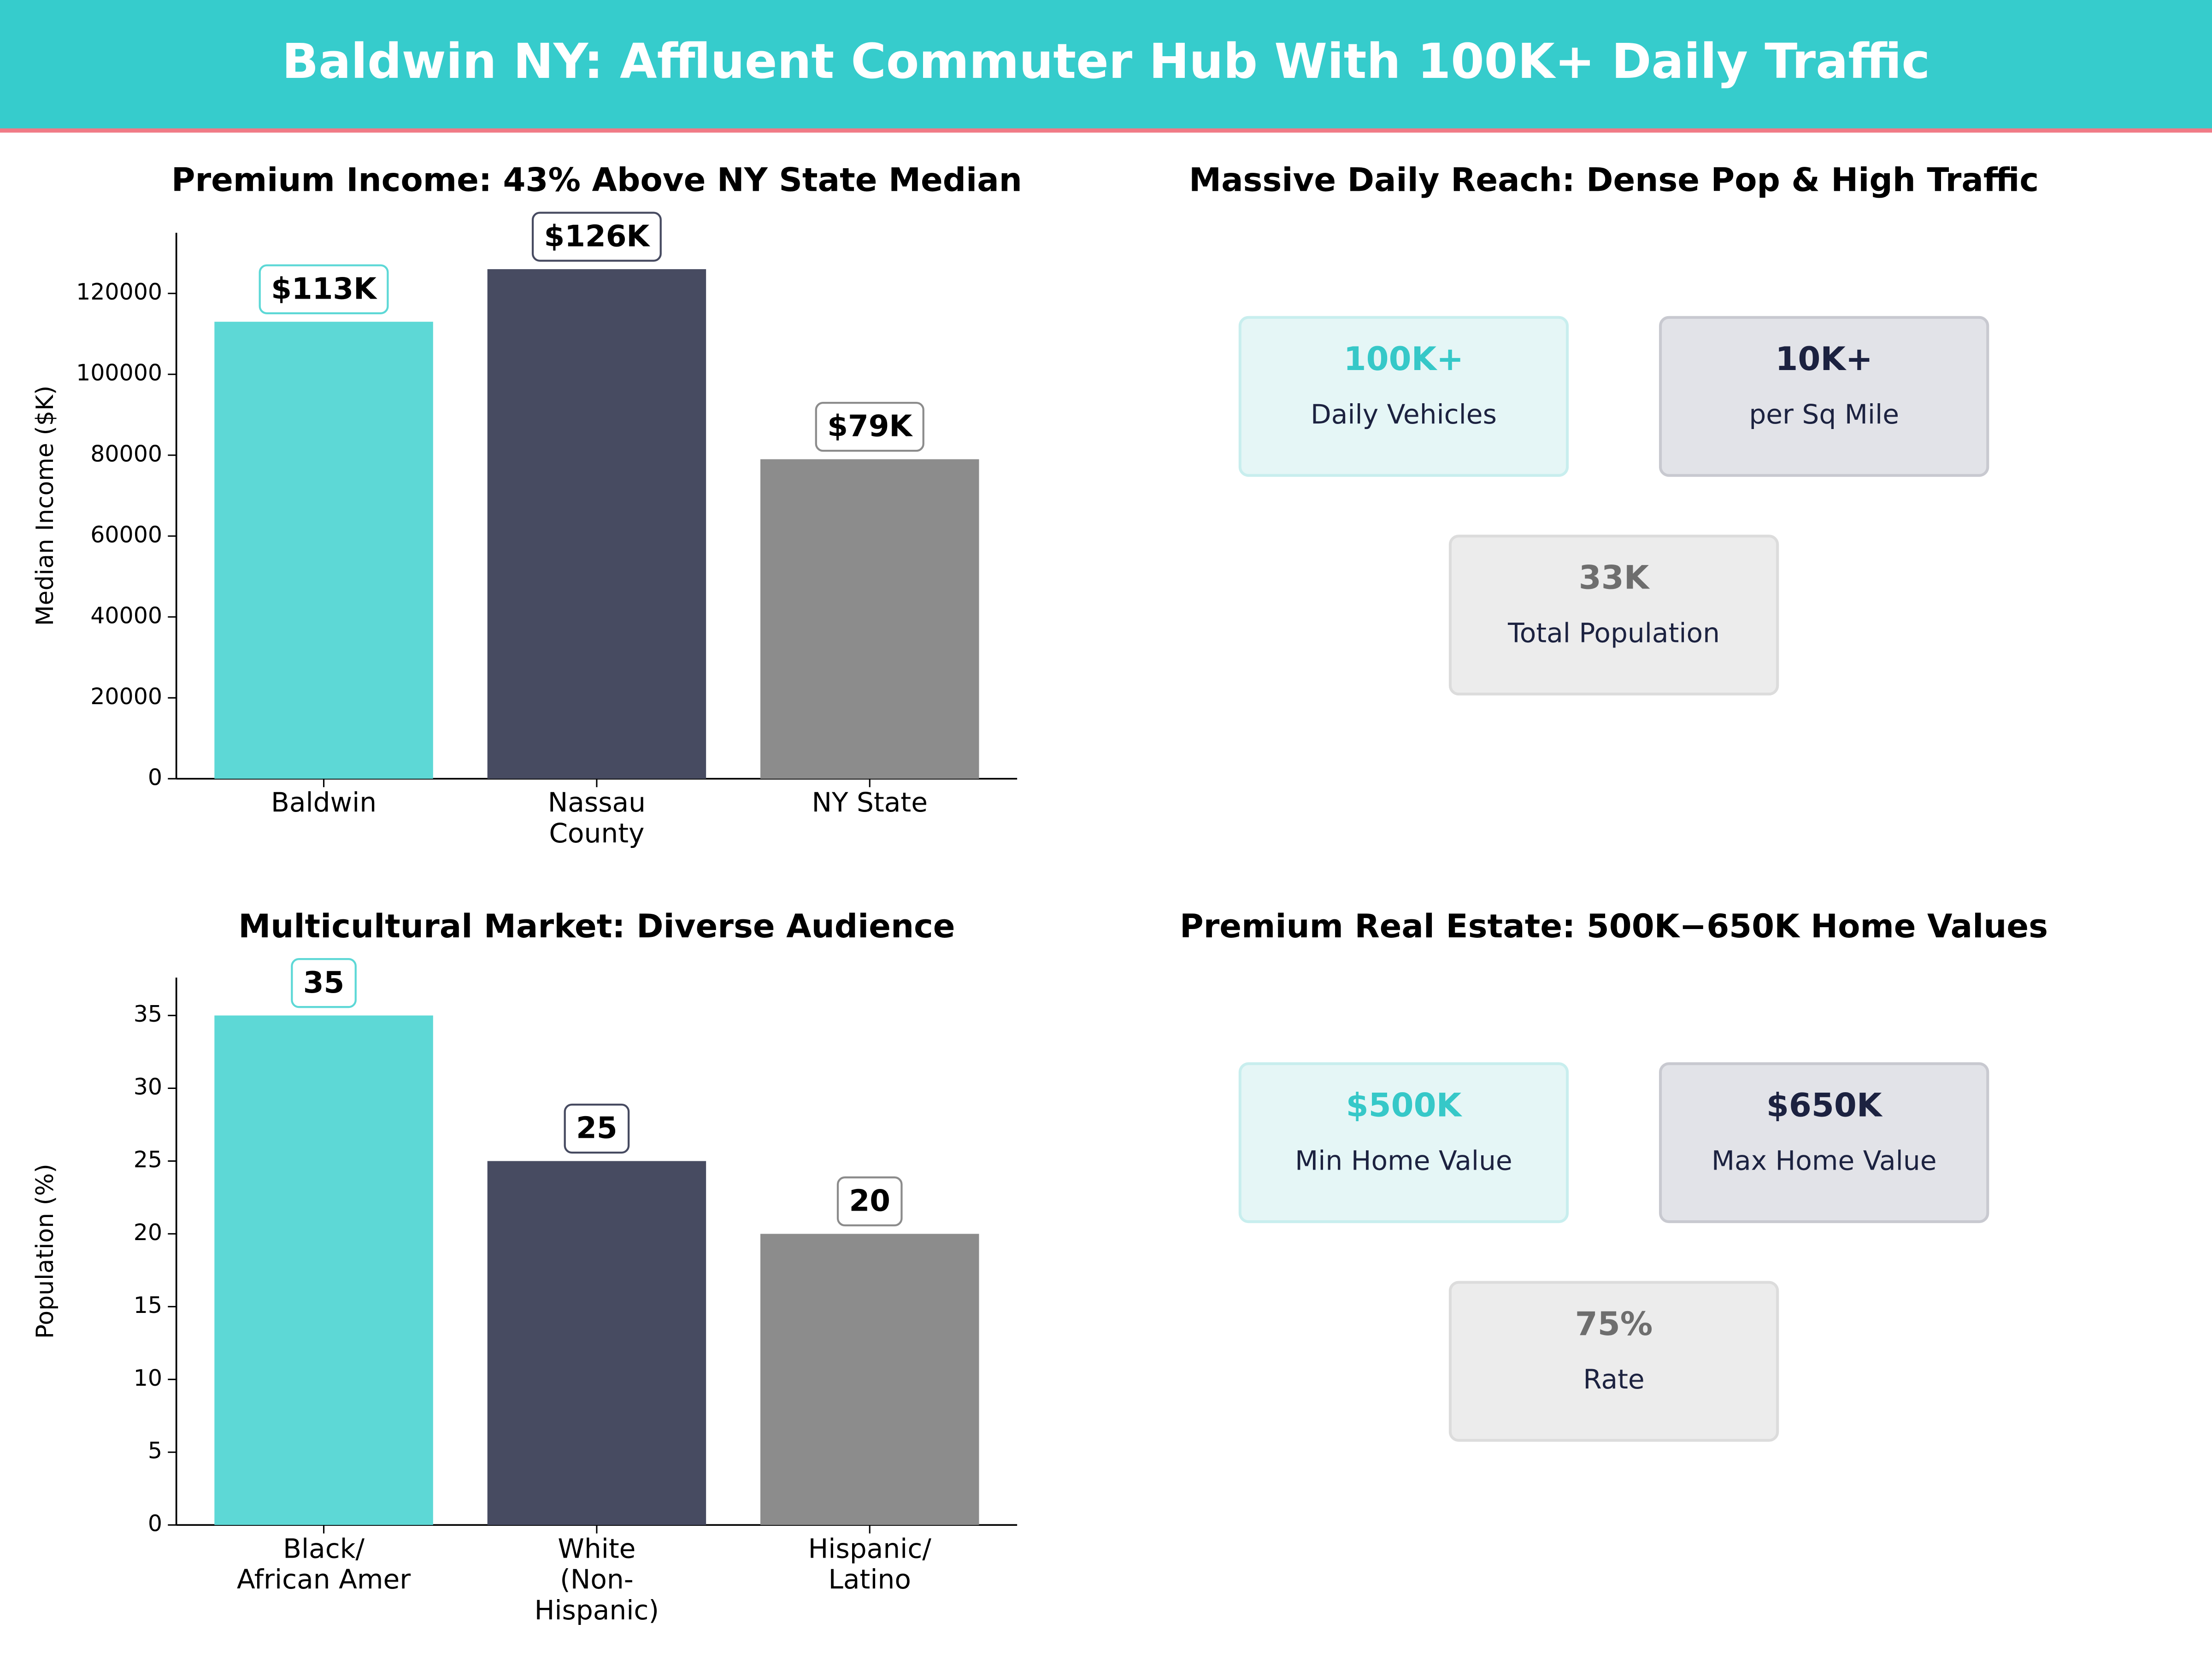 The width and height of the screenshot is (2212, 1659). Describe the element at coordinates (45, 1251) in the screenshot. I see `y-axis-label: Population (%)` at that location.